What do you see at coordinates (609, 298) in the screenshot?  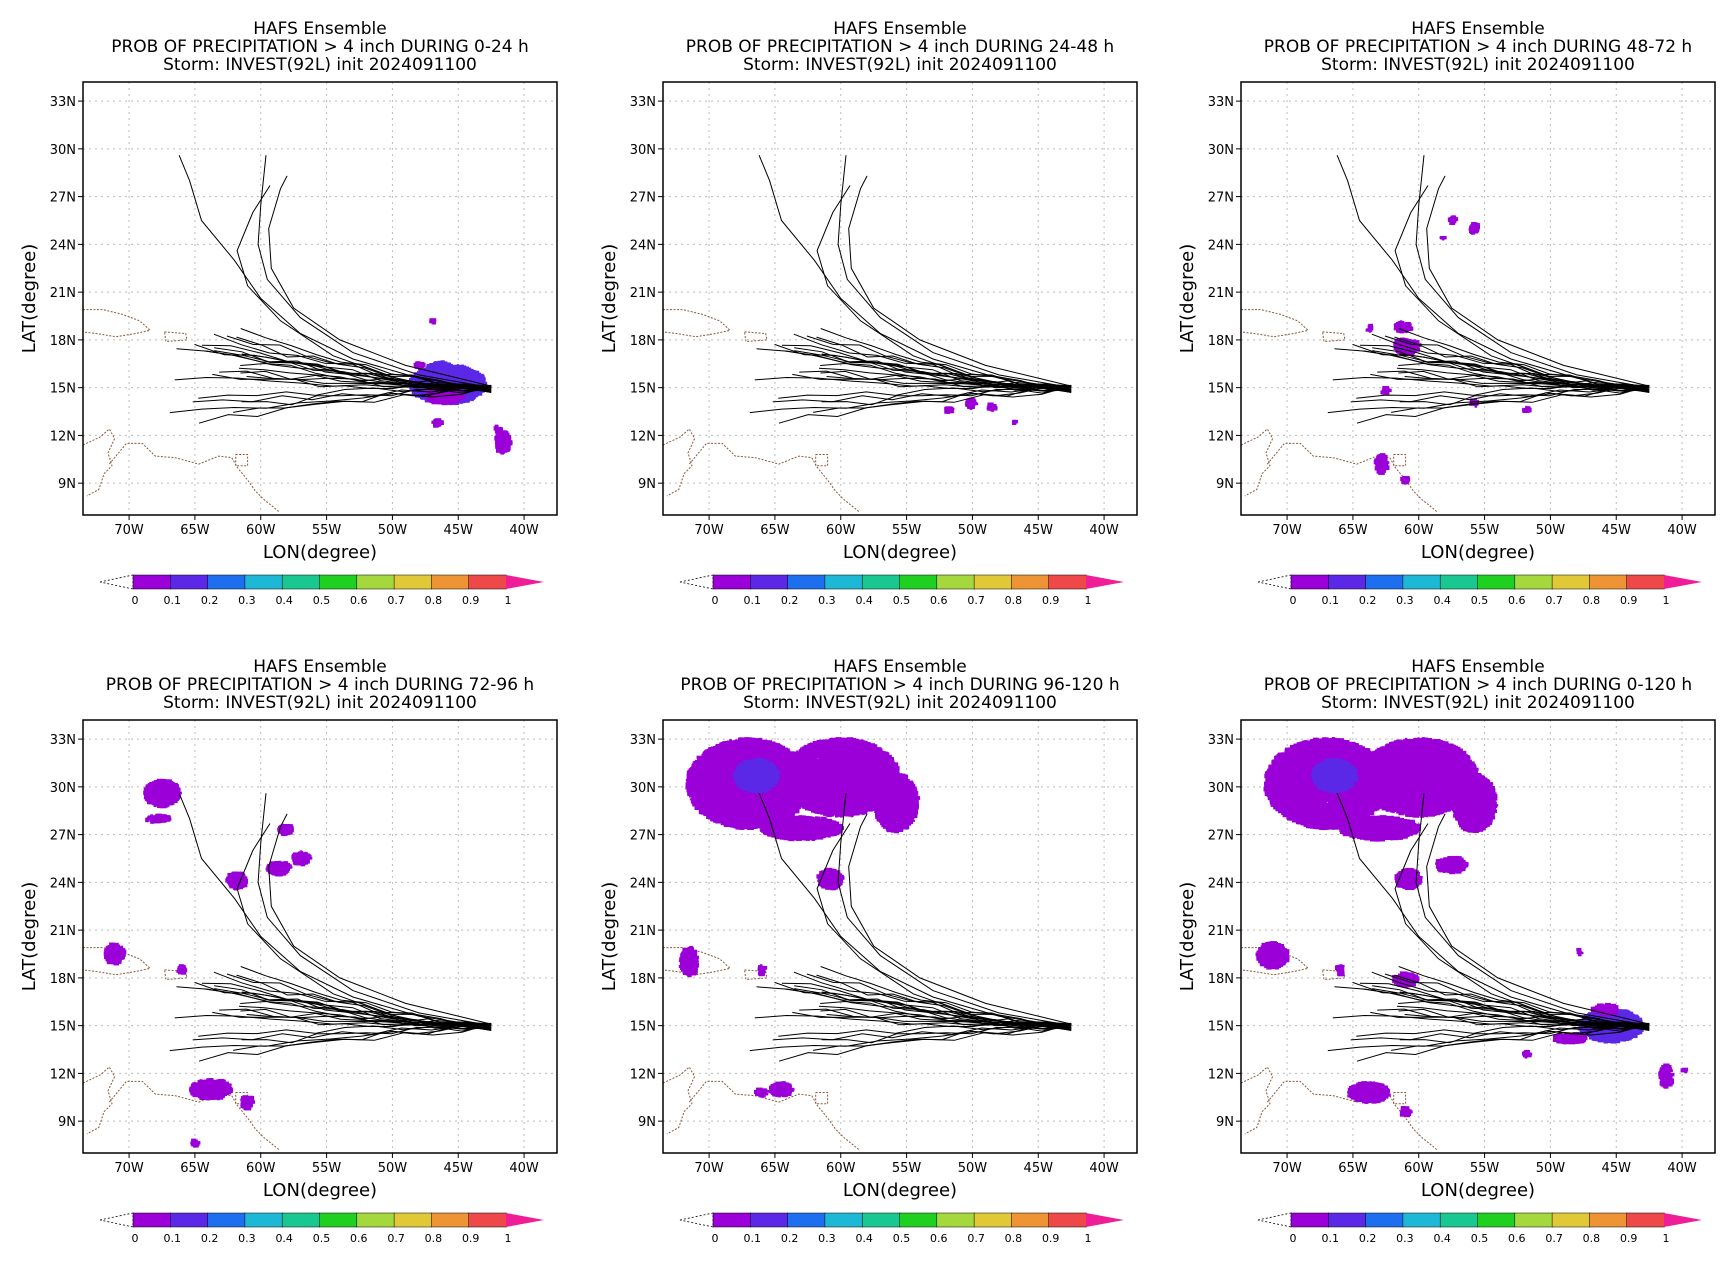 I see `y-axis-label: LAT(degree)` at bounding box center [609, 298].